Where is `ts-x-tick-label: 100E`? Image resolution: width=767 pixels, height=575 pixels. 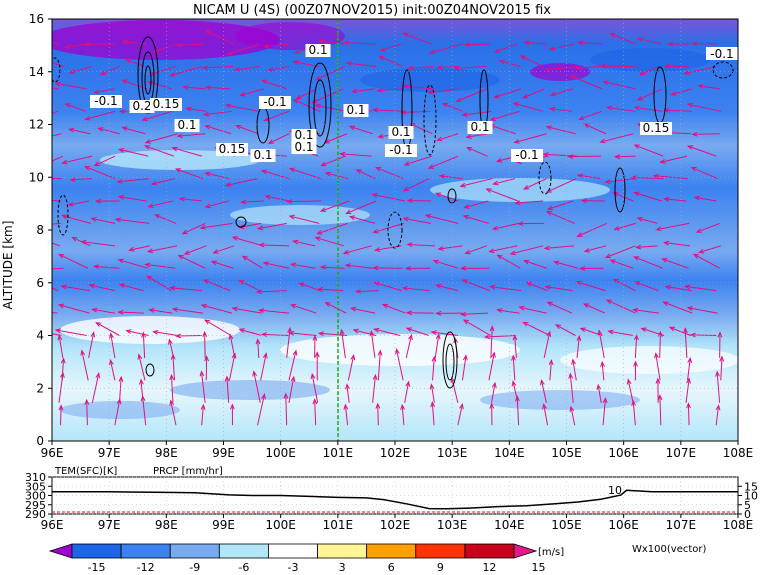 ts-x-tick-label: 100E is located at coordinates (280, 525).